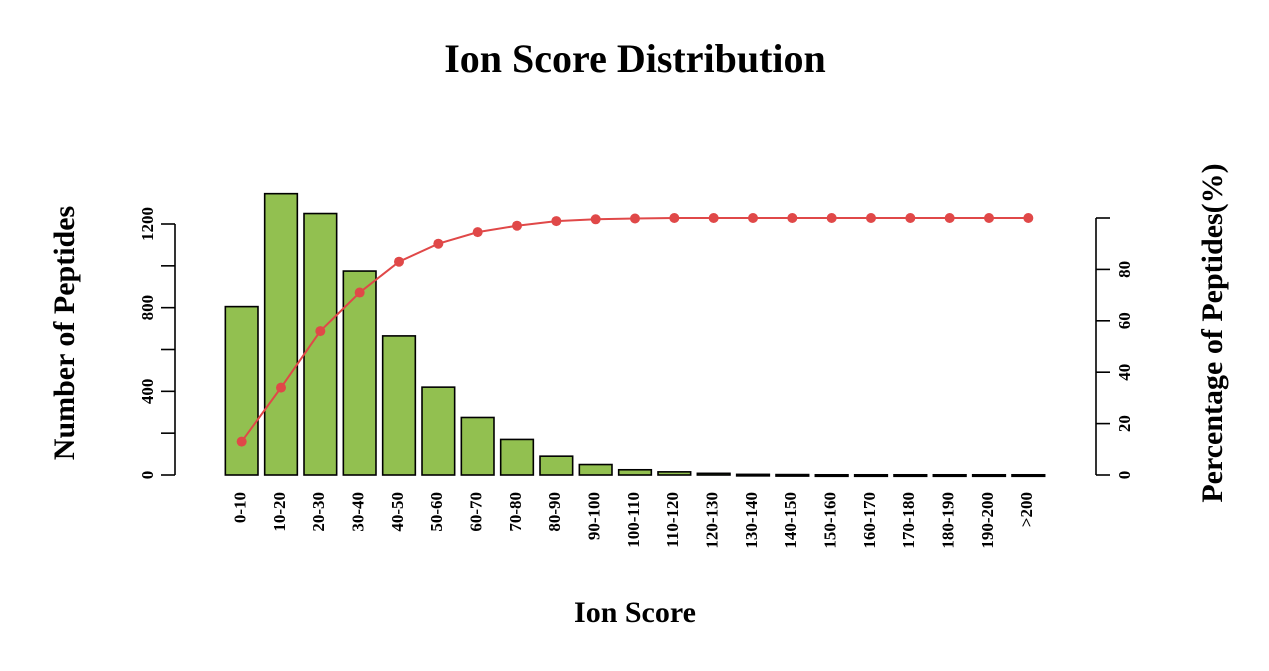  Describe the element at coordinates (948, 520) in the screenshot. I see `x-category-label: 180-190` at that location.